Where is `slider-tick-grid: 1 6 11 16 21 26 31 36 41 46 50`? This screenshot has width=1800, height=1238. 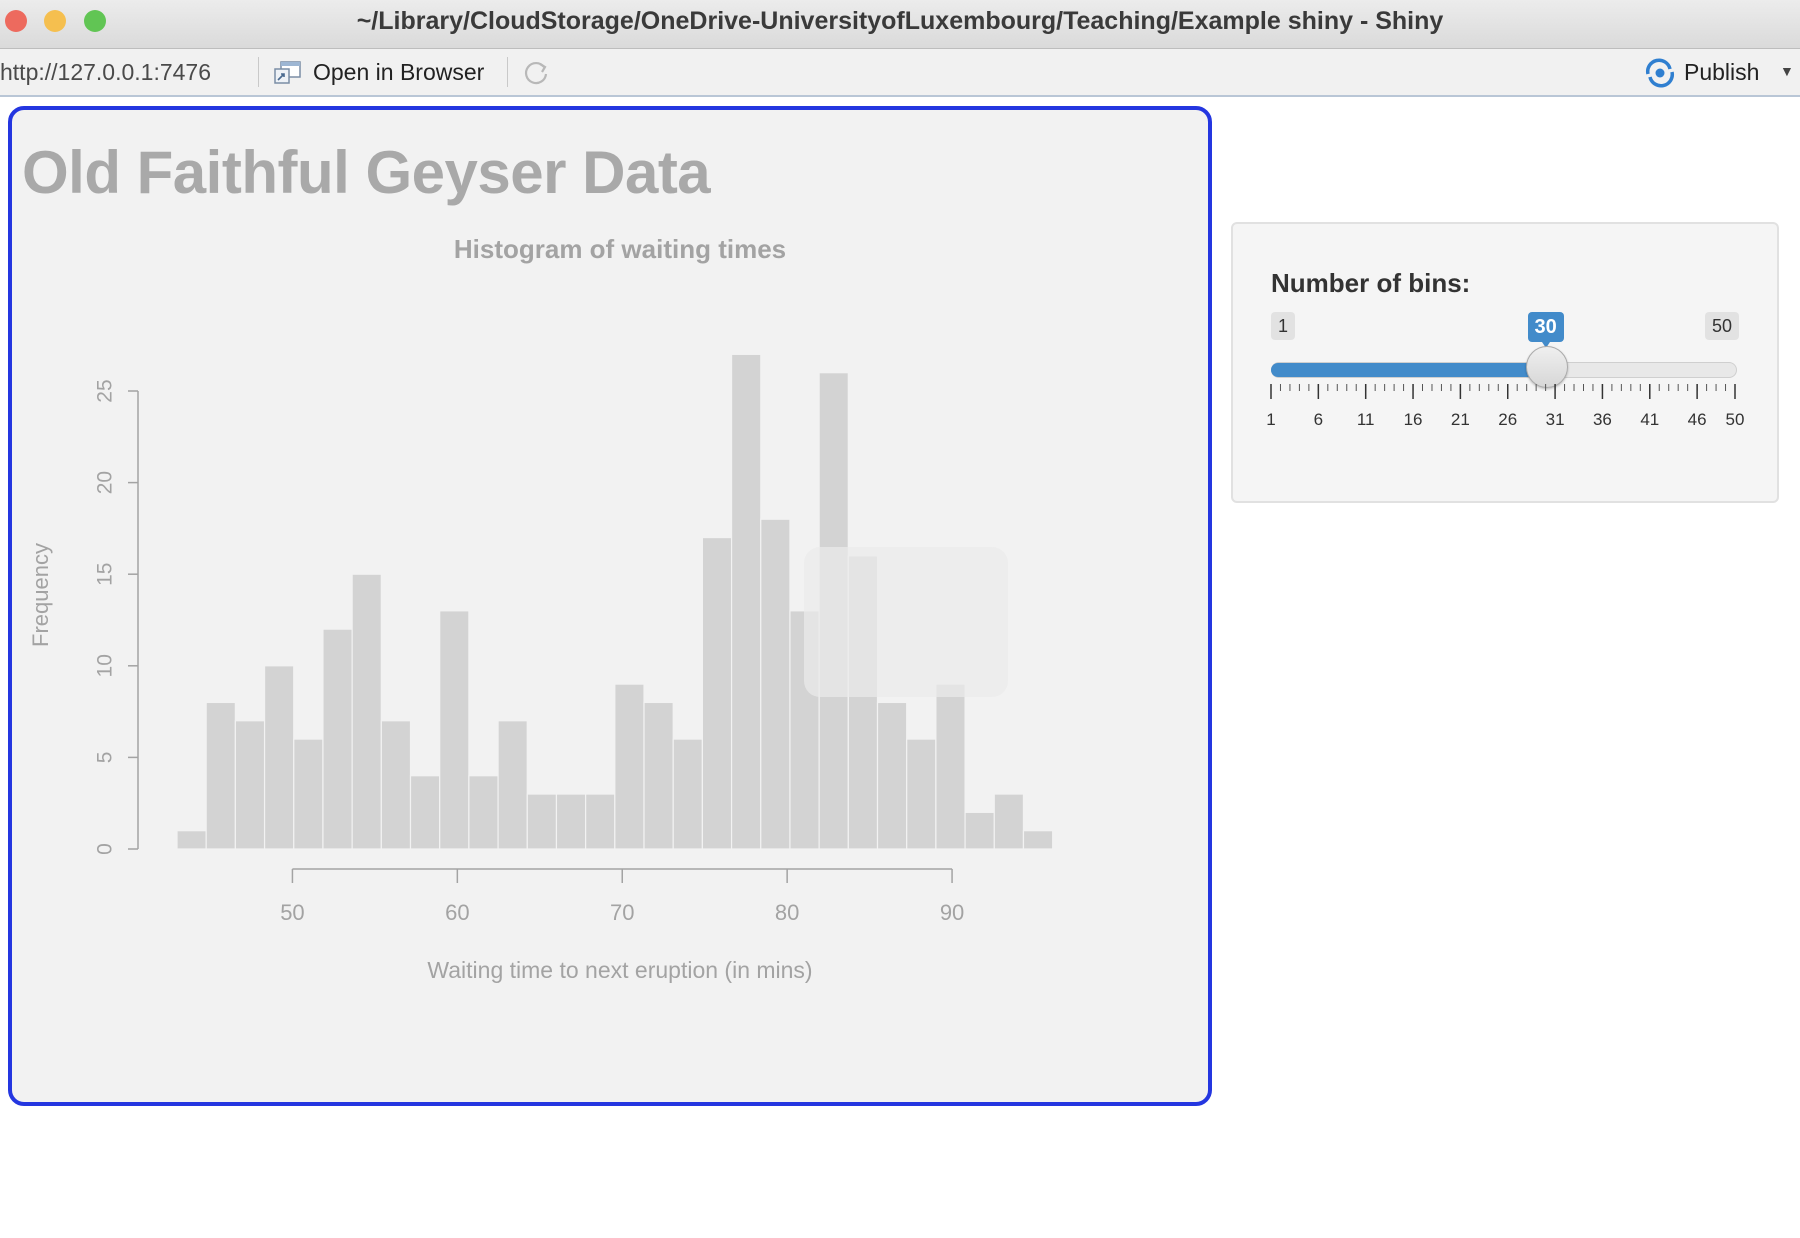
slider-tick-grid: 1 6 11 16 21 26 31 36 41 46 50 is located at coordinates (1505, 406).